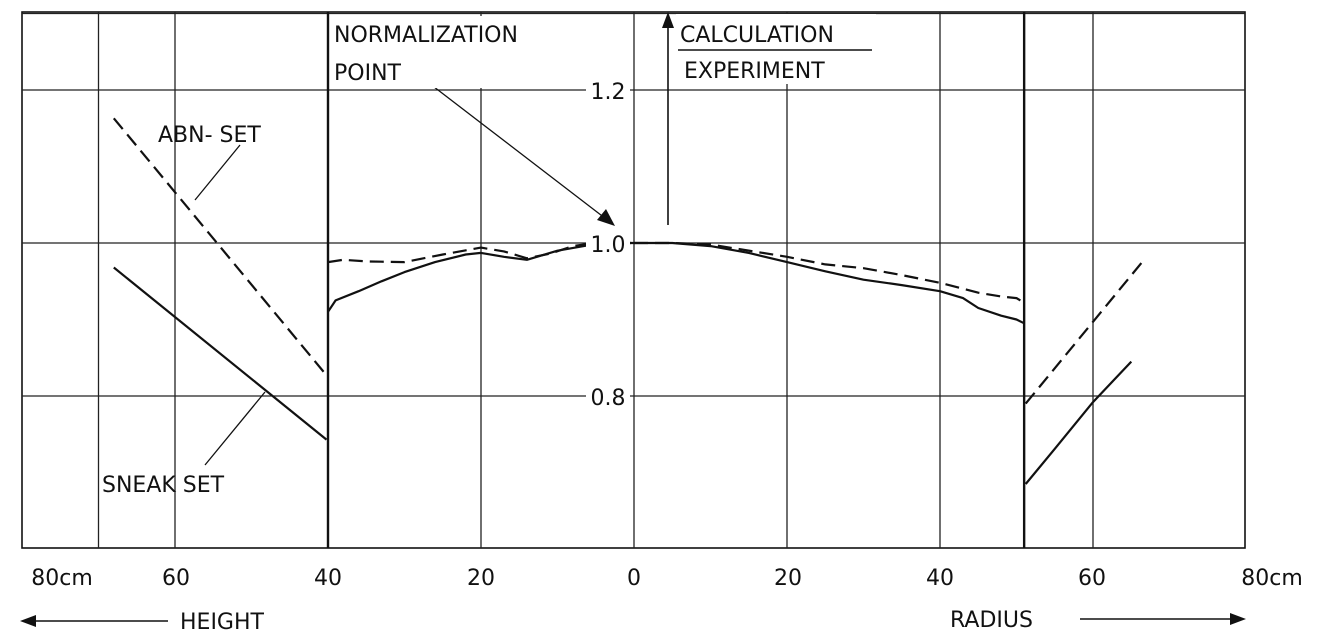 The height and width of the screenshot is (635, 1323). What do you see at coordinates (1084, 332) in the screenshot?
I see `abn-set-line-radius-outer` at bounding box center [1084, 332].